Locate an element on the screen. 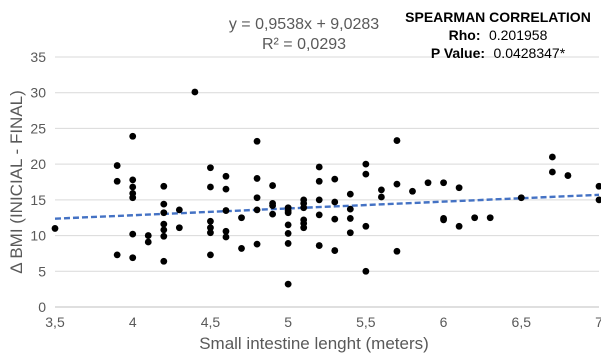 The height and width of the screenshot is (354, 601). x-tick-labels: 3,5 4 4,5 5 5,5 6 6,5 7 is located at coordinates (323, 322).